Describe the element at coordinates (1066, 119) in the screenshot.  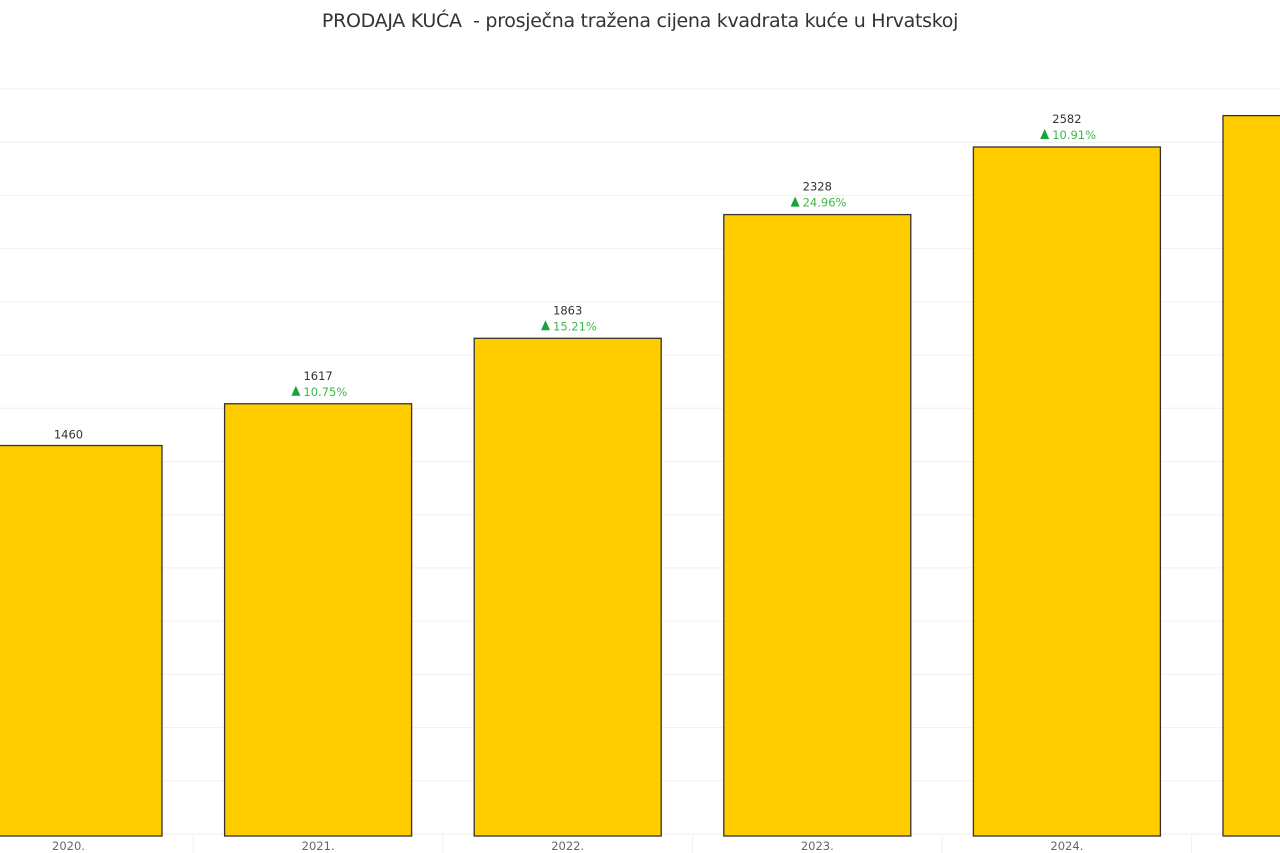
I see `value-label: 2582` at that location.